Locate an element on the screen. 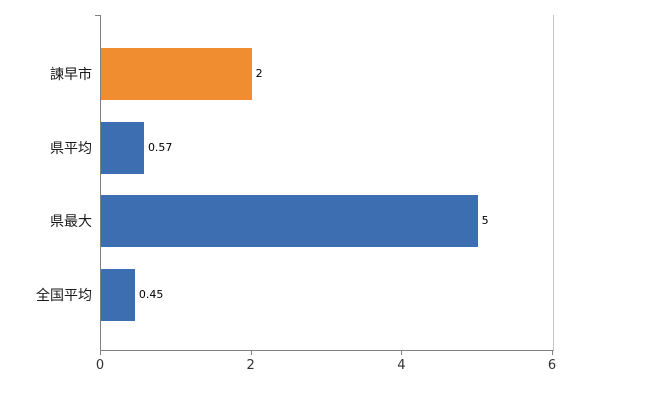 This screenshot has width=650, height=400. category-label-2: 県最大 is located at coordinates (71, 222).